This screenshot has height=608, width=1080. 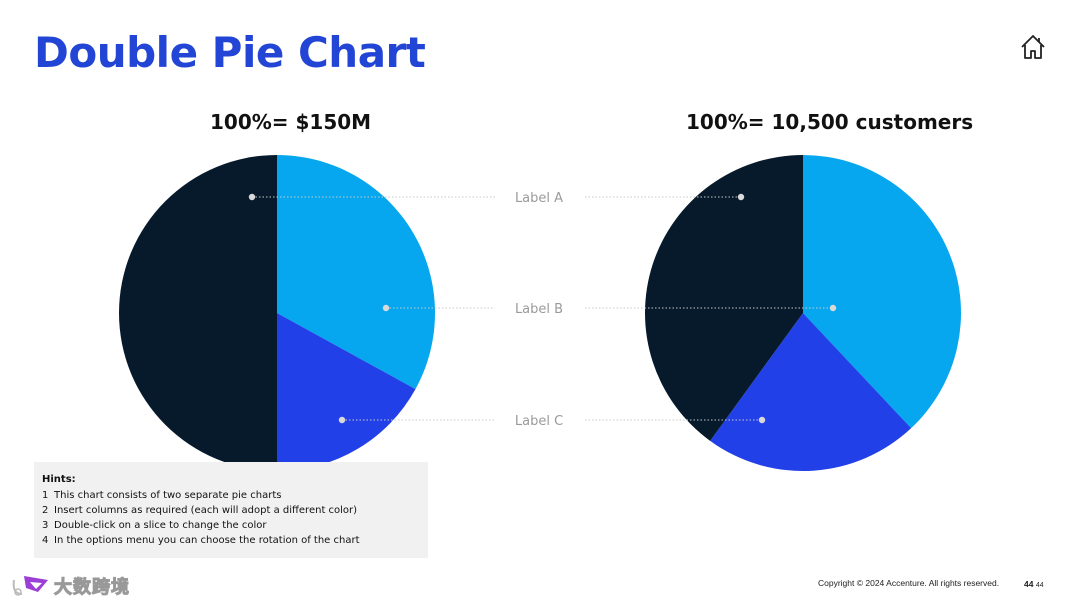 I want to click on home-icon, so click(x=1033, y=47).